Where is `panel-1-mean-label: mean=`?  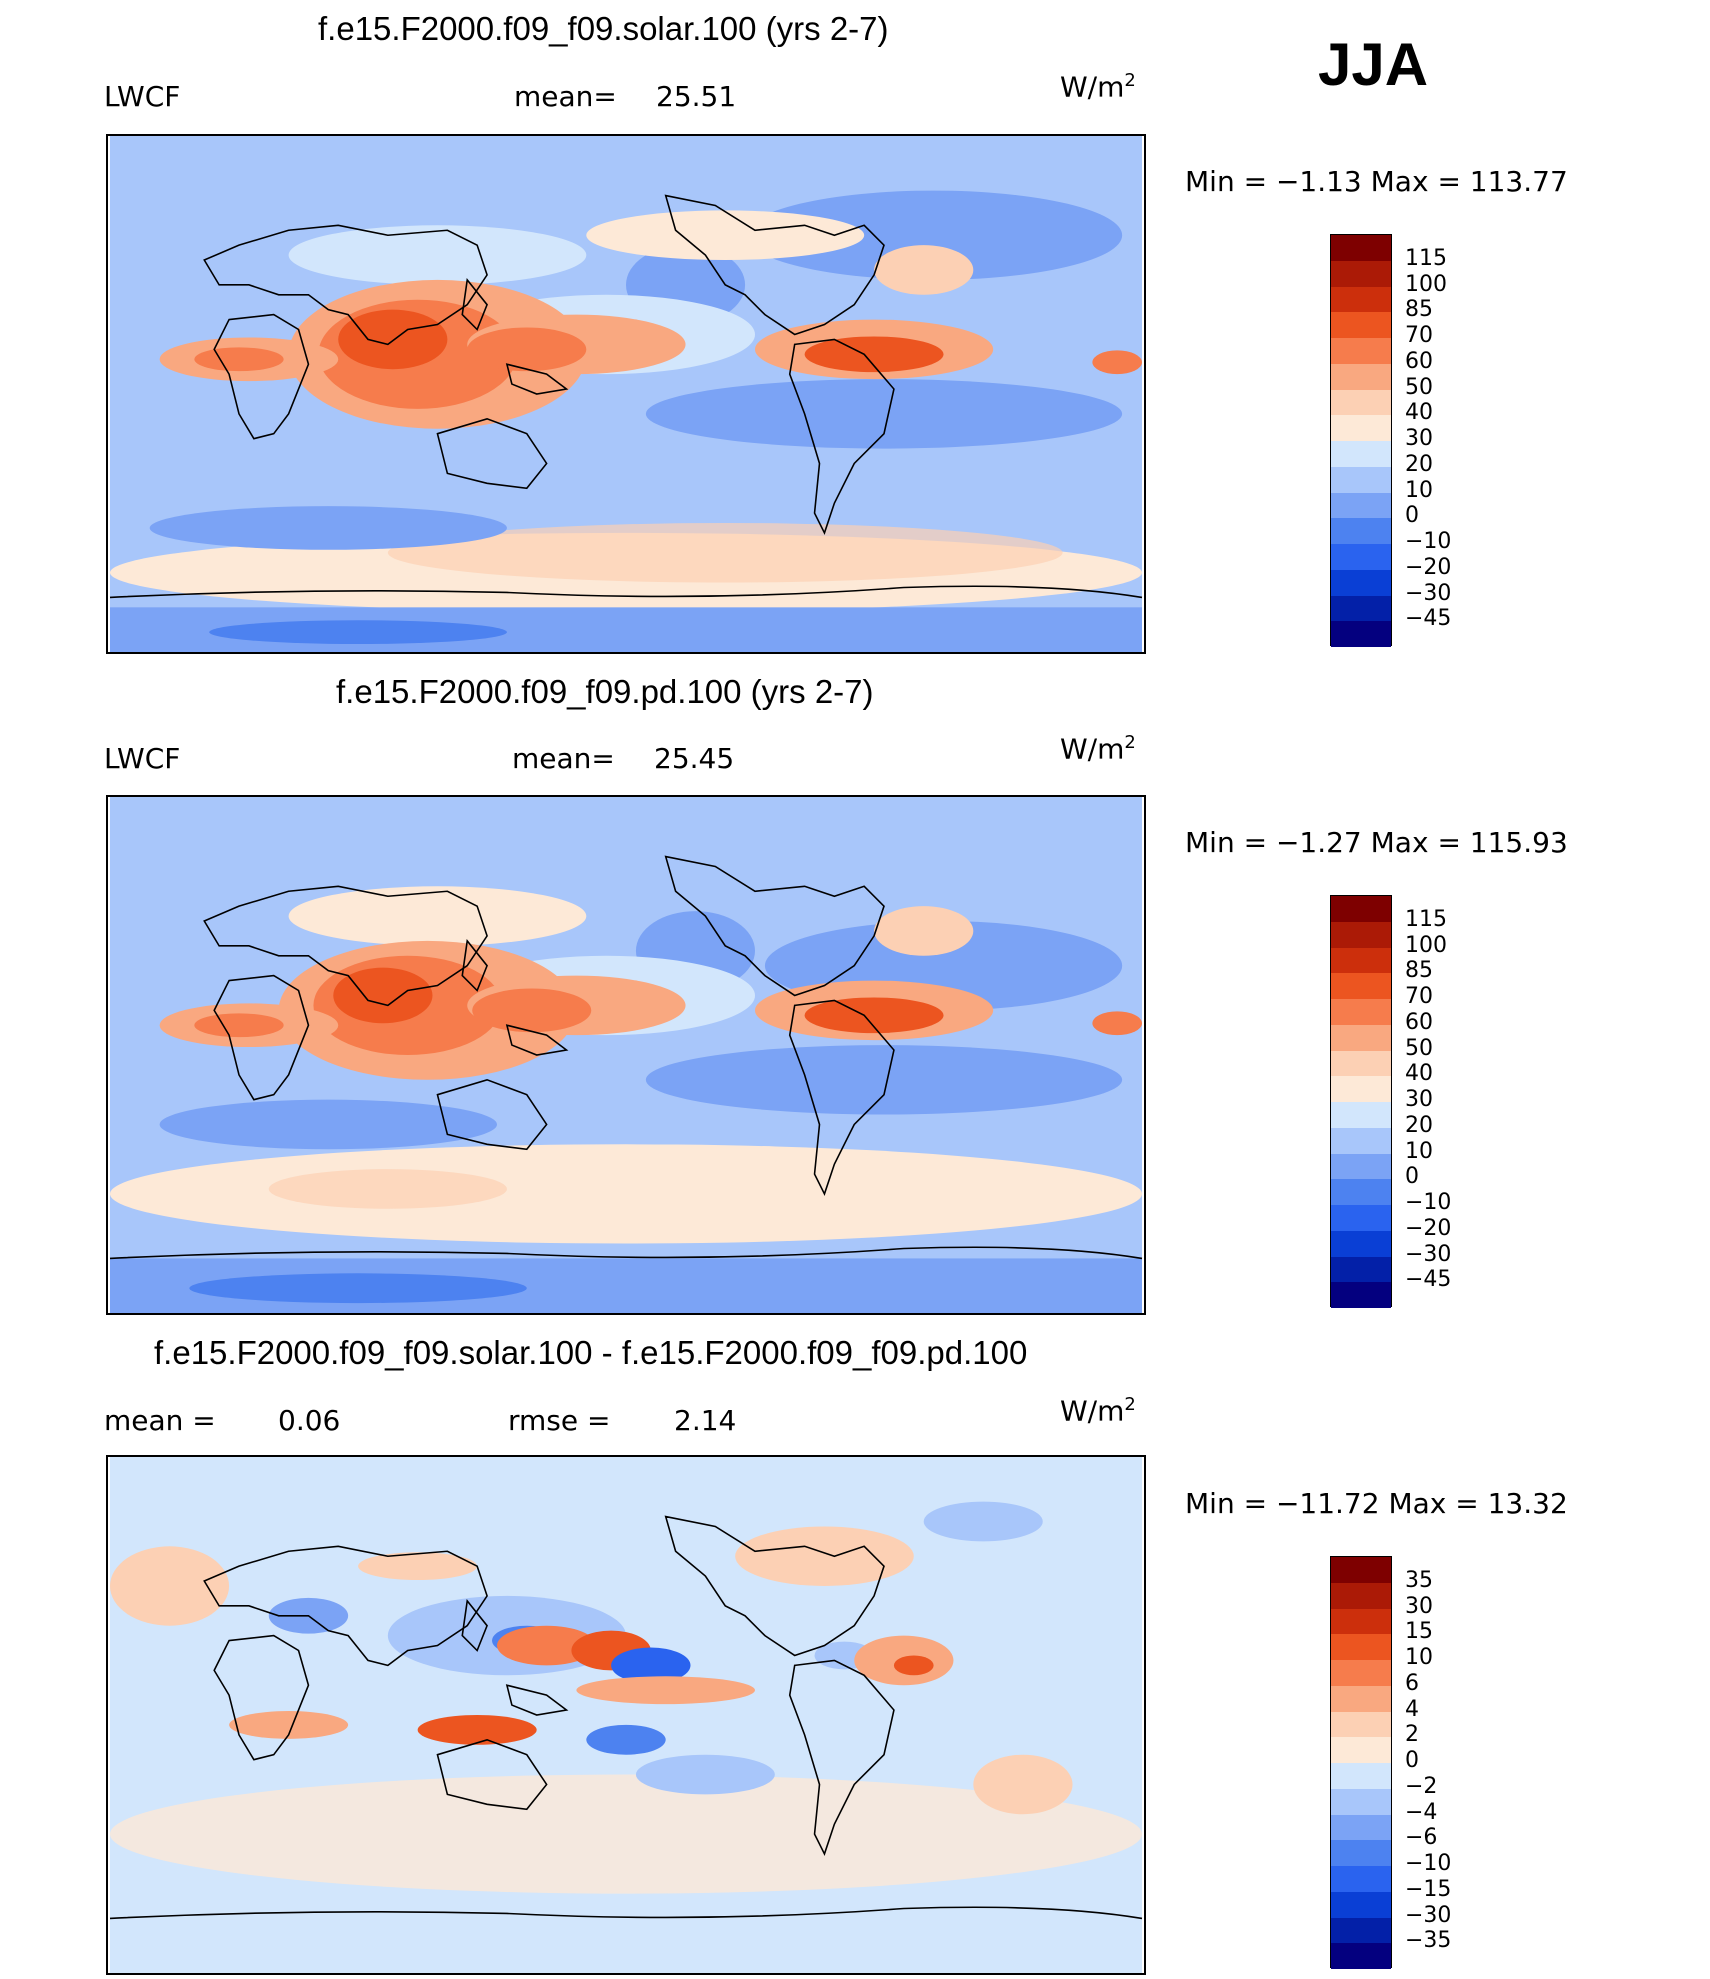 panel-1-mean-label: mean= is located at coordinates (565, 96).